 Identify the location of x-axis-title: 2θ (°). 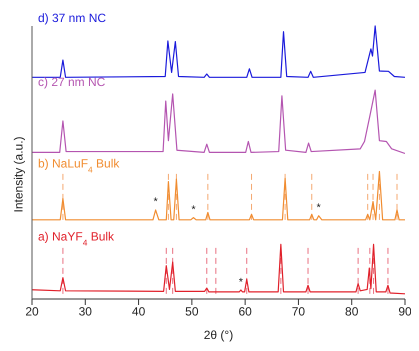
(219, 335).